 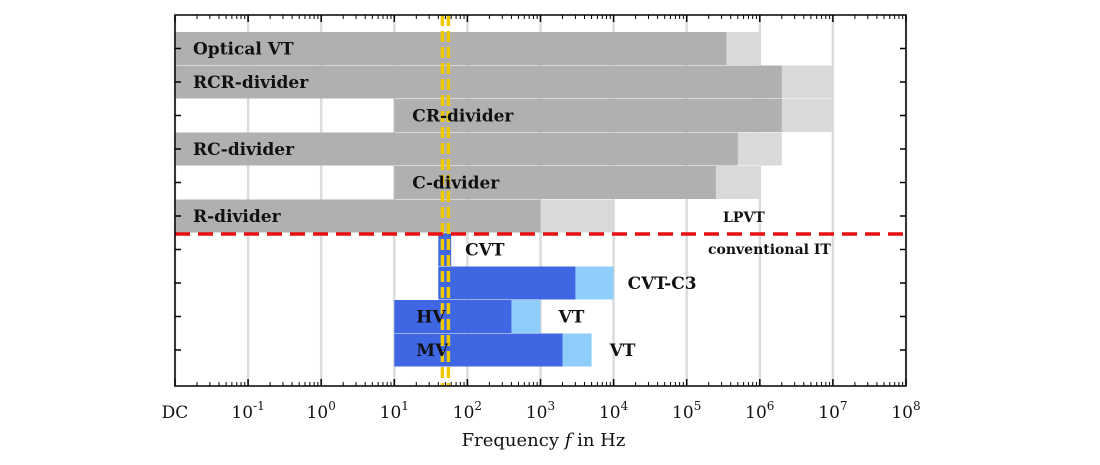 I want to click on x-tick-label: 10⁸, so click(x=905, y=411).